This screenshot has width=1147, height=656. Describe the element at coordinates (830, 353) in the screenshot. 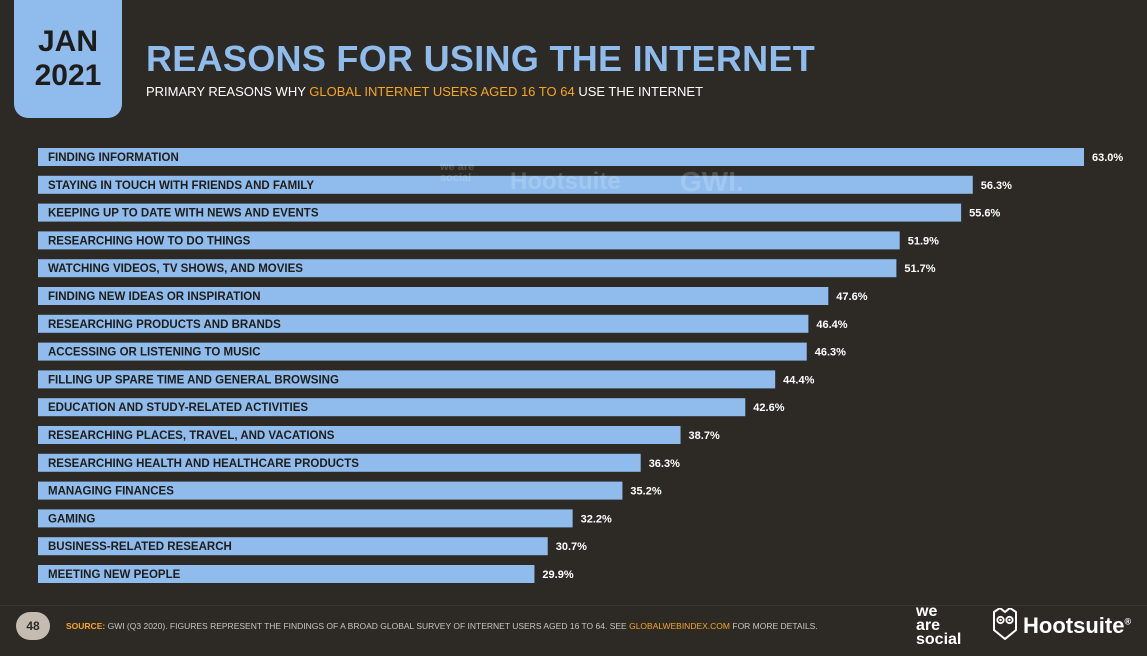

I see `value-label: 46.3%` at that location.